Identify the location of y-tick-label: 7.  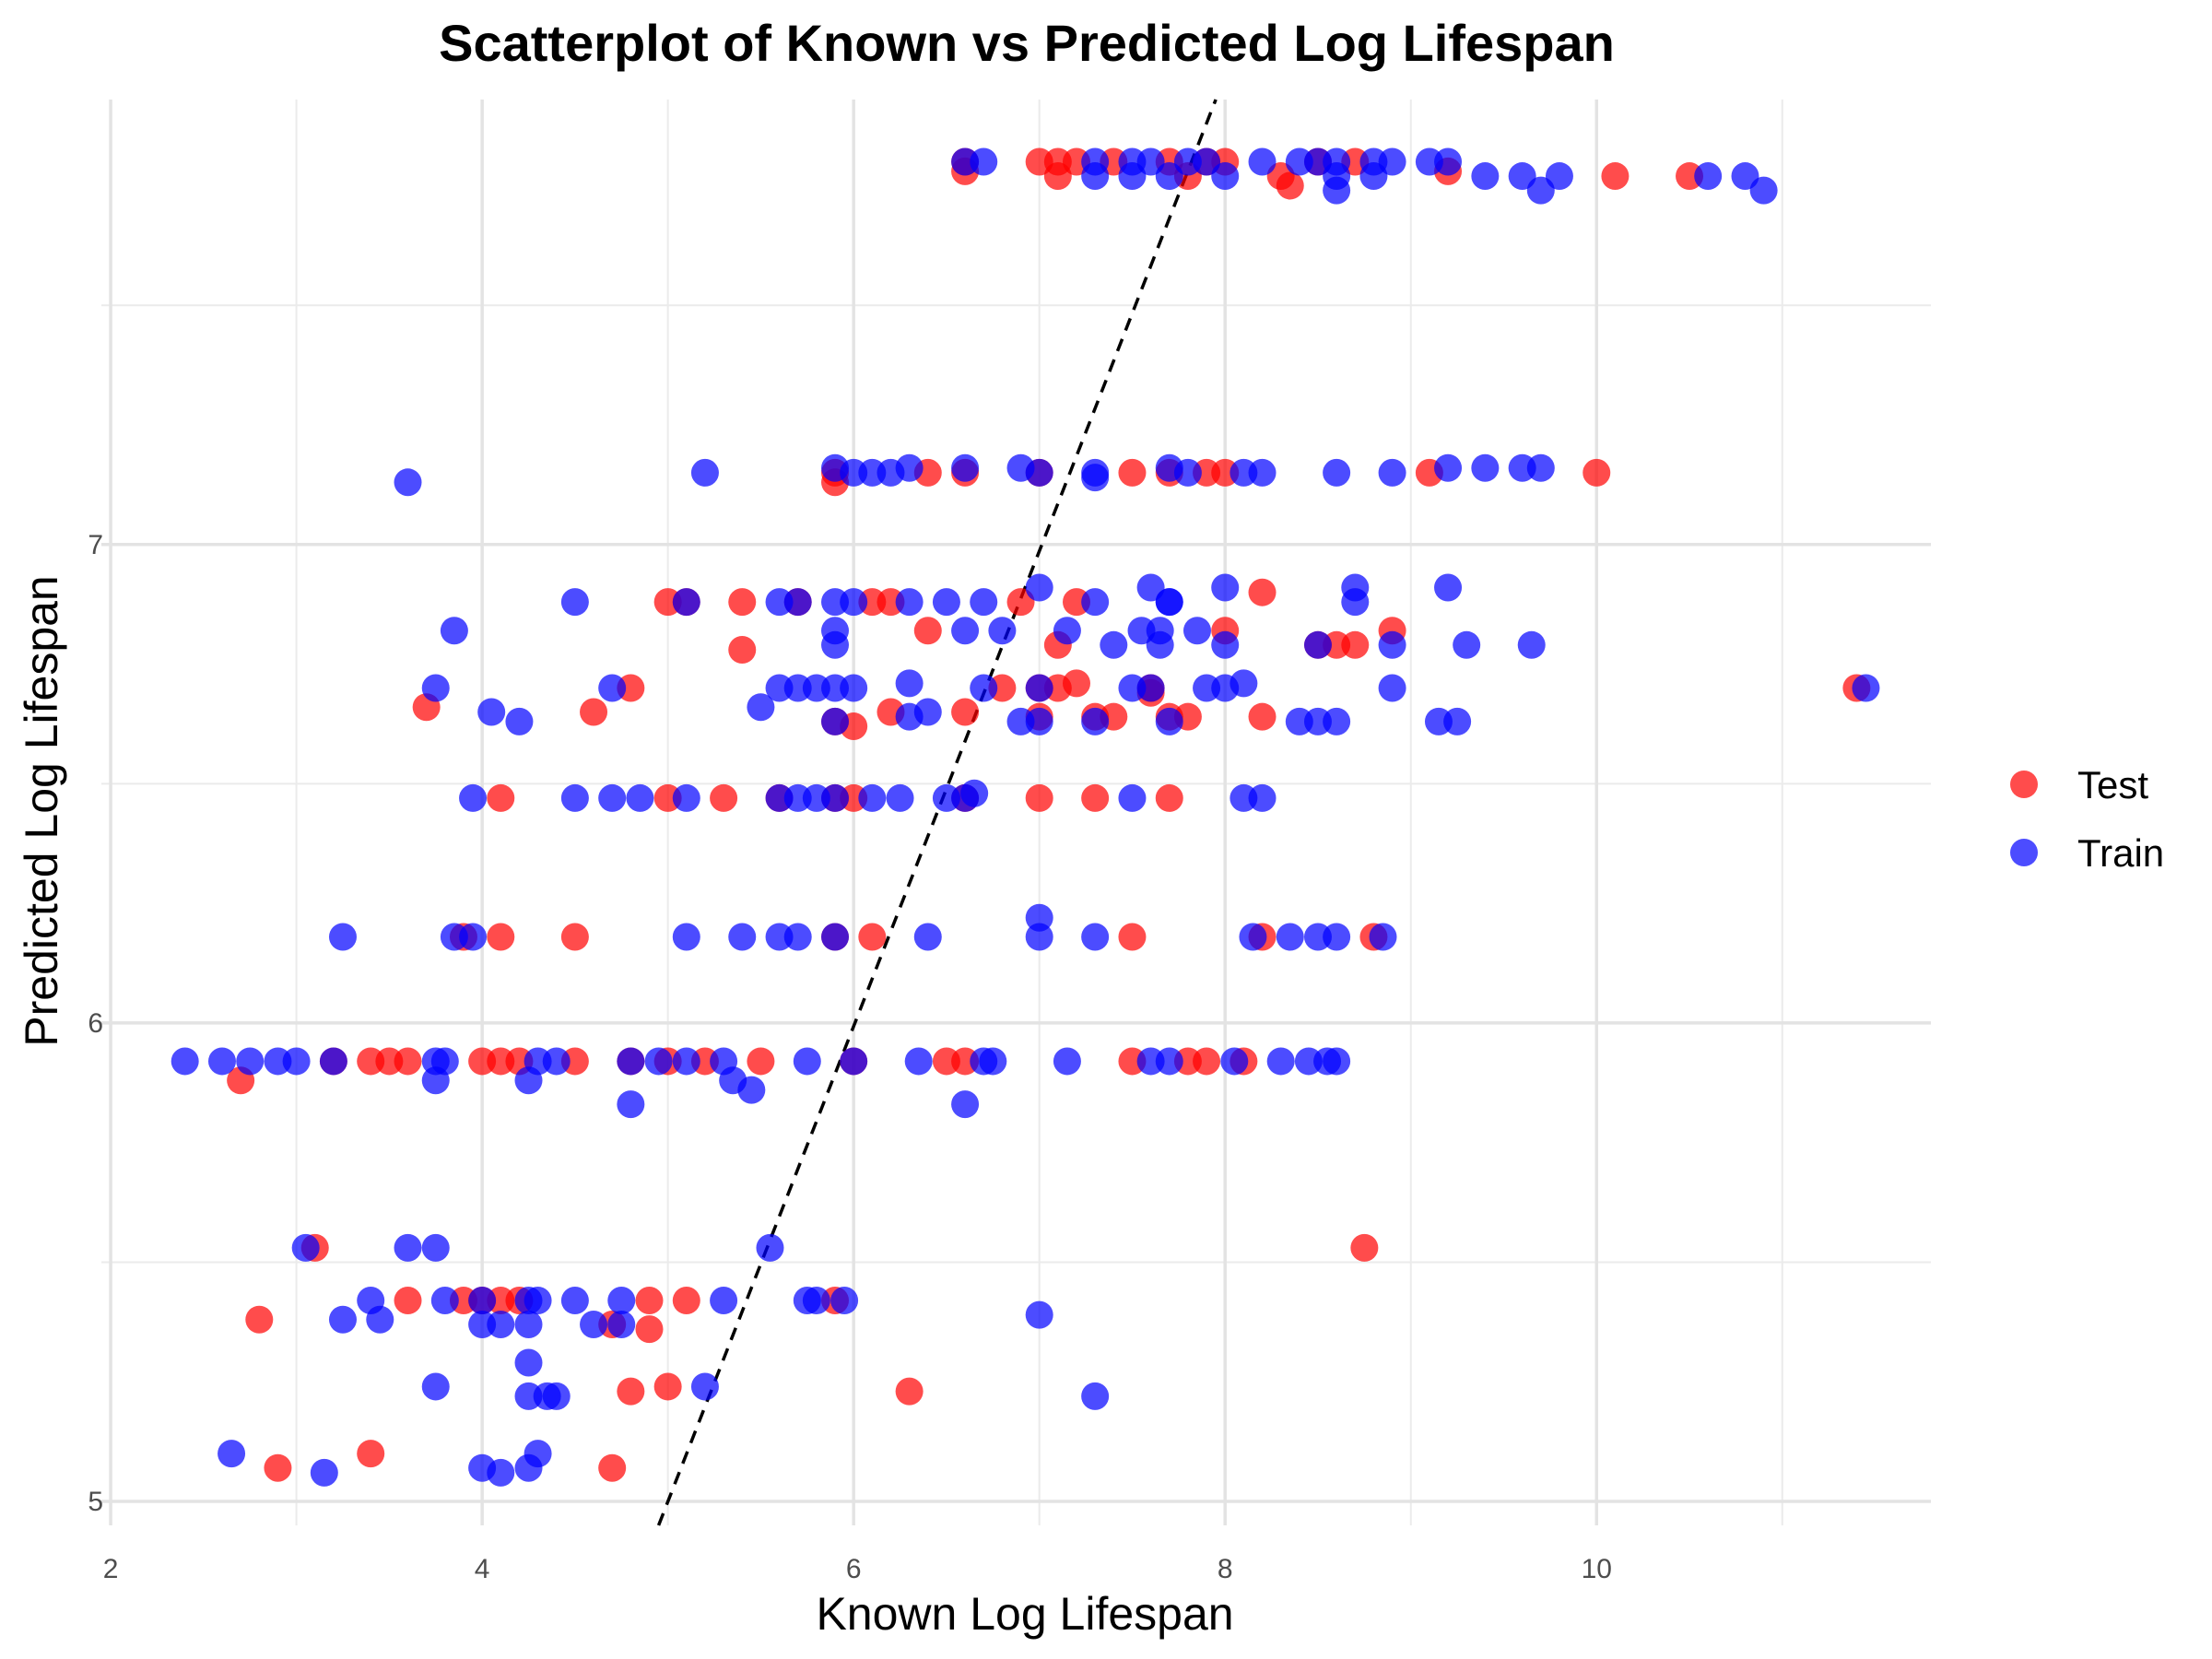
(95, 545).